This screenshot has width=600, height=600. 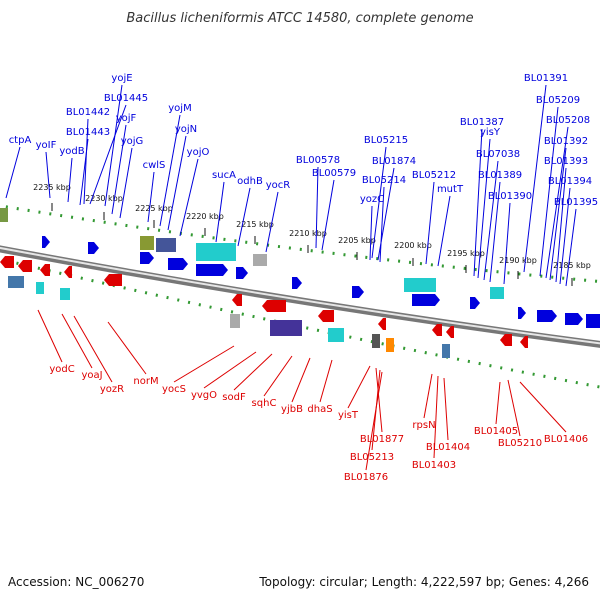 I want to click on gene-label: BL01391, so click(x=546, y=78).